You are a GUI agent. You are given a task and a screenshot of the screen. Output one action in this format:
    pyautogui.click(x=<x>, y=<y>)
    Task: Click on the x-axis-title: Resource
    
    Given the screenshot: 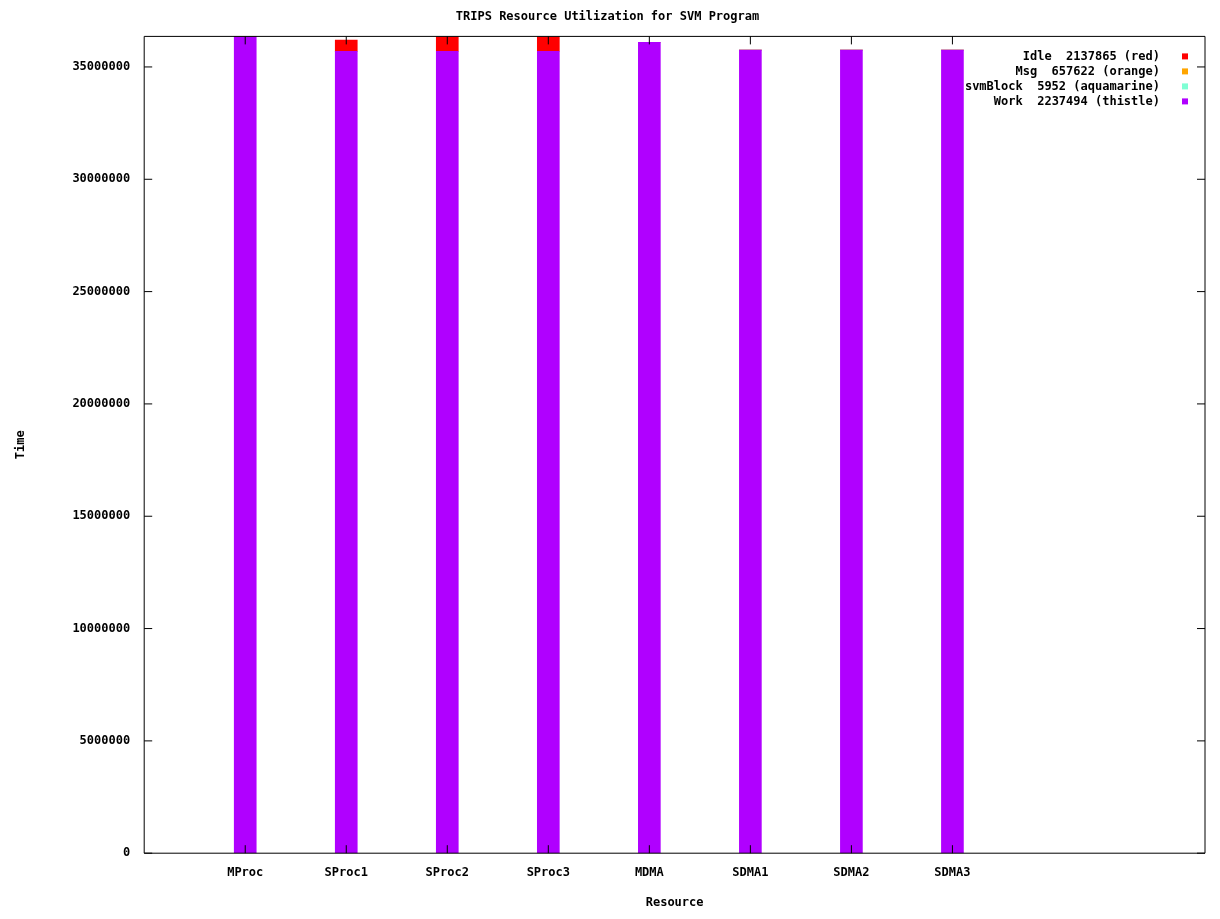 What is the action you would take?
    pyautogui.click(x=674, y=901)
    